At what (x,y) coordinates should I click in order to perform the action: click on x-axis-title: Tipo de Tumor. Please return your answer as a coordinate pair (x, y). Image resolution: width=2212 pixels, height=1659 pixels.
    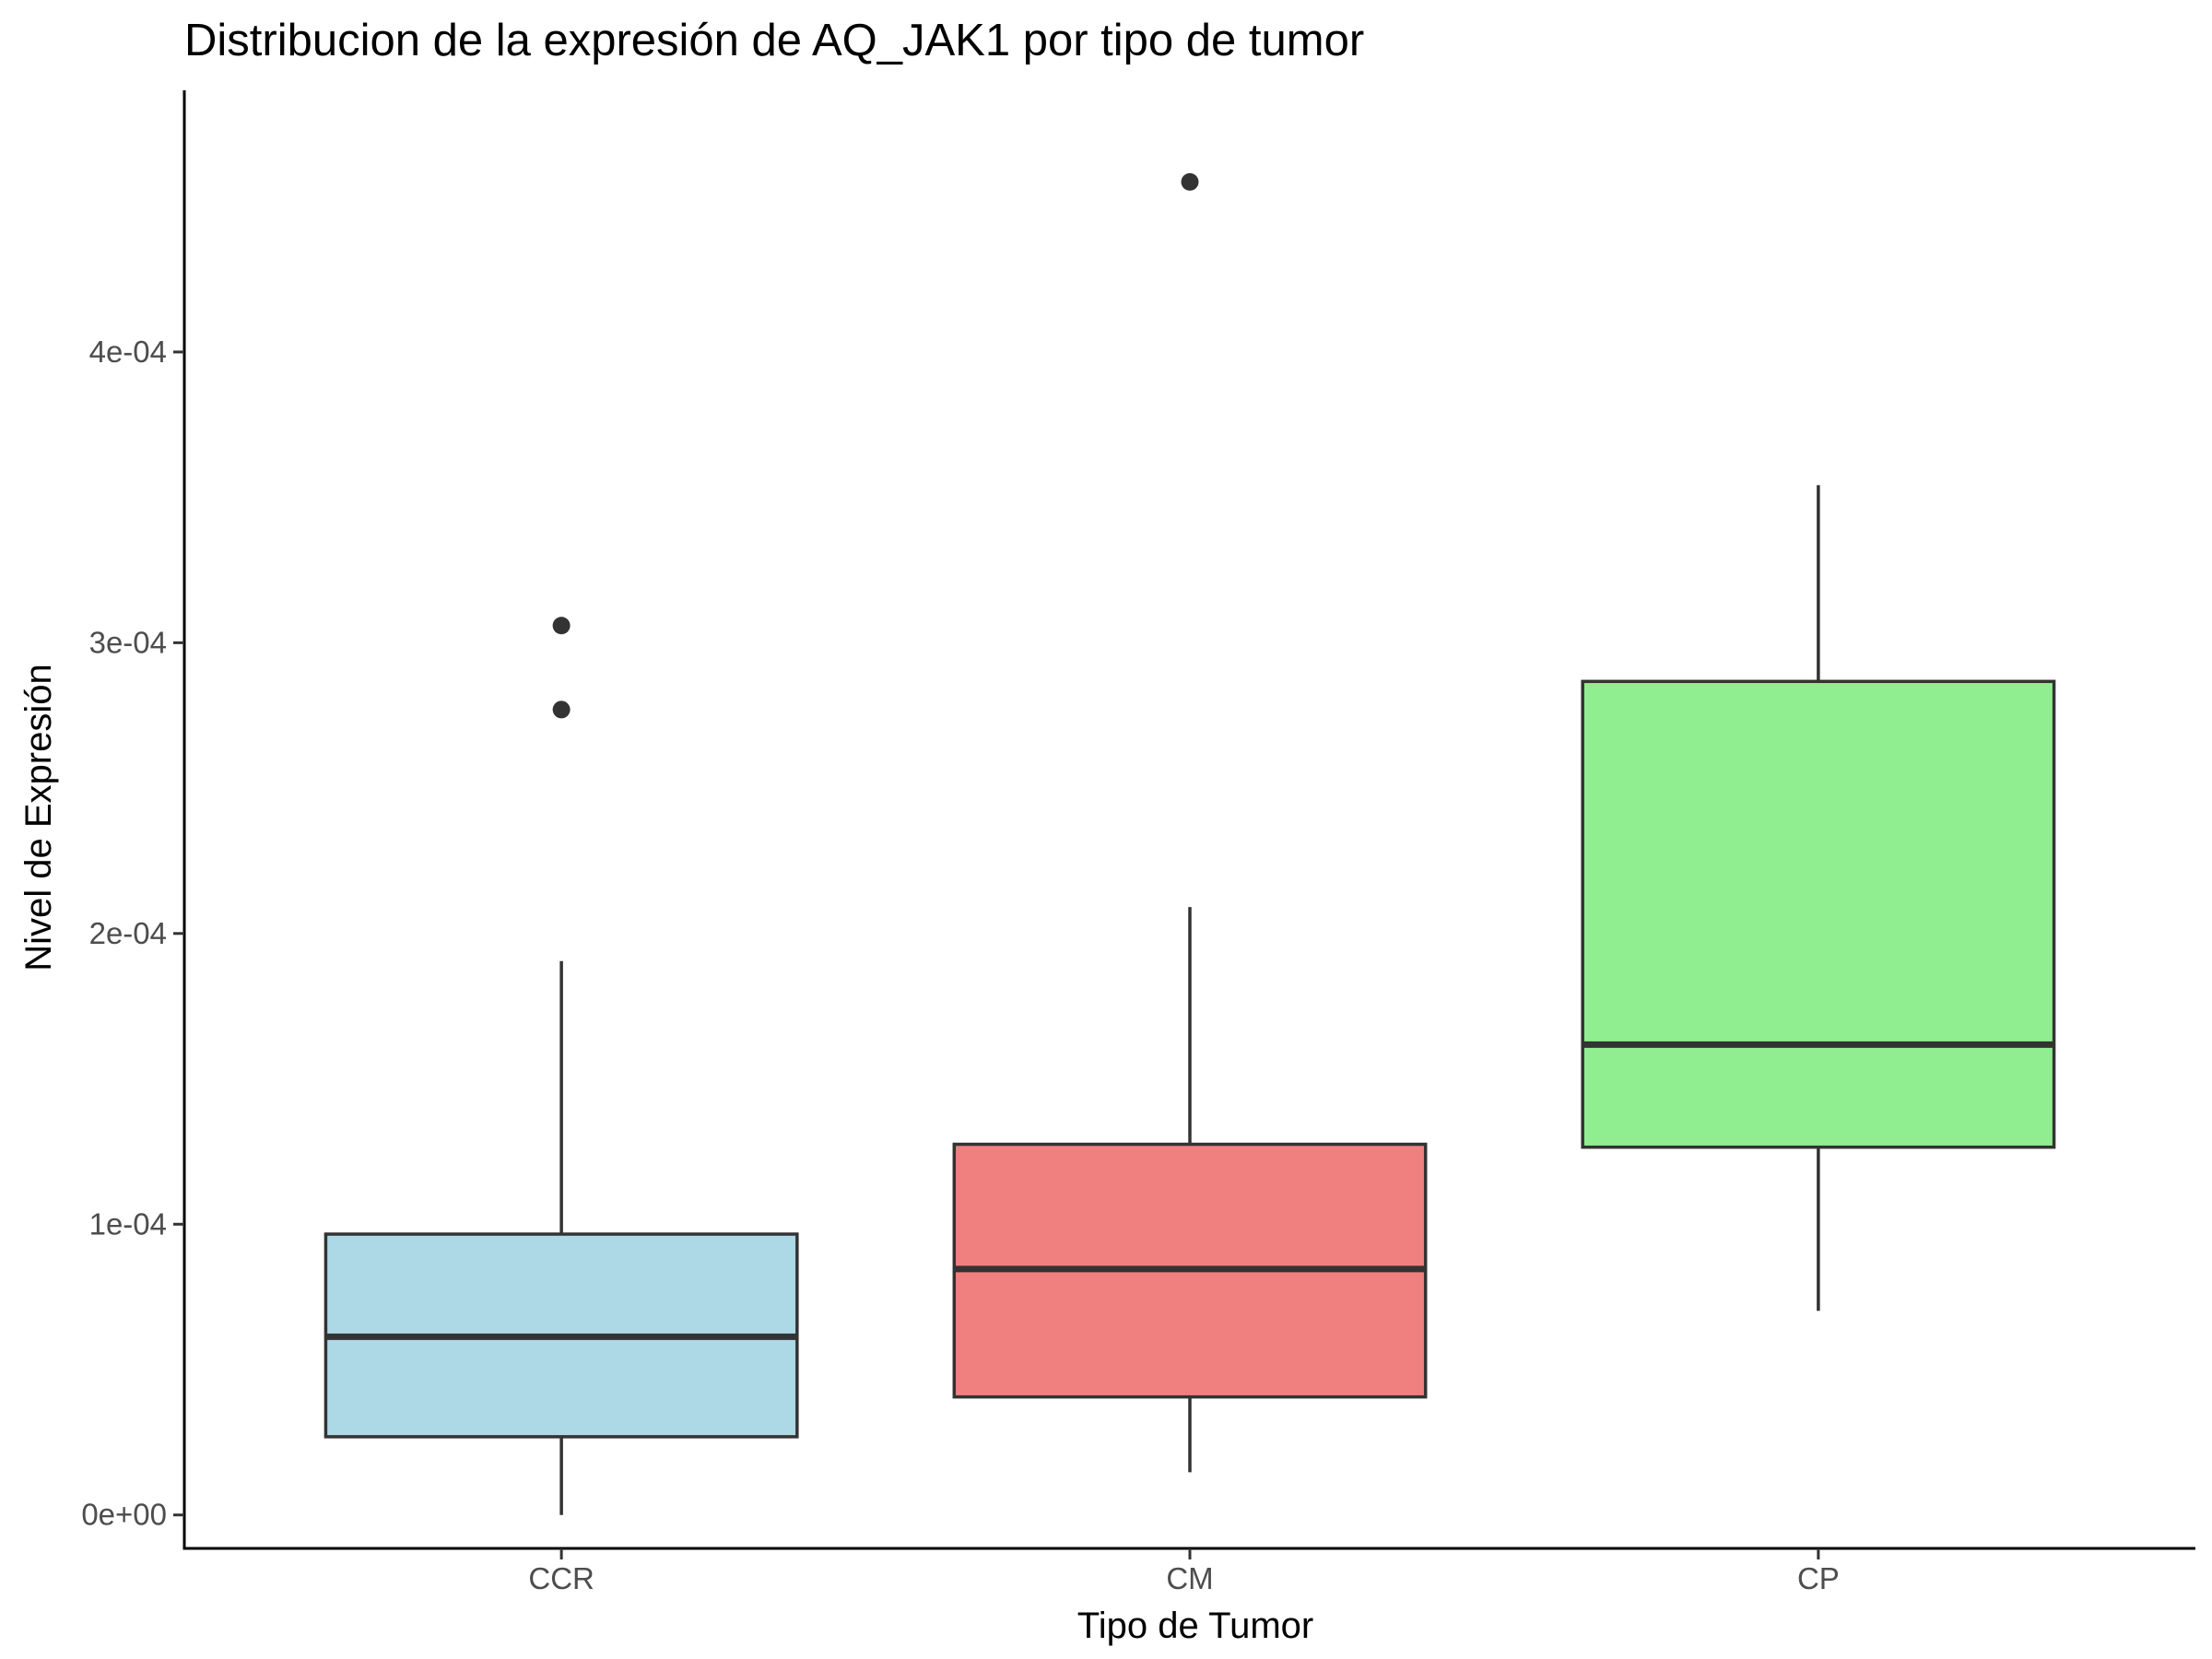
    Looking at the image, I should click on (1195, 1626).